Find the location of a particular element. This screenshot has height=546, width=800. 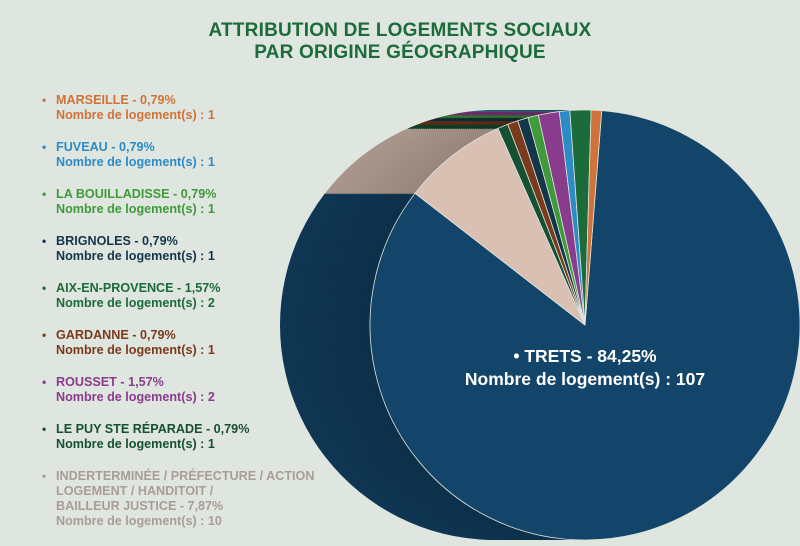

legend-item-label: ROUSSET - 1,57% is located at coordinates (195, 382).